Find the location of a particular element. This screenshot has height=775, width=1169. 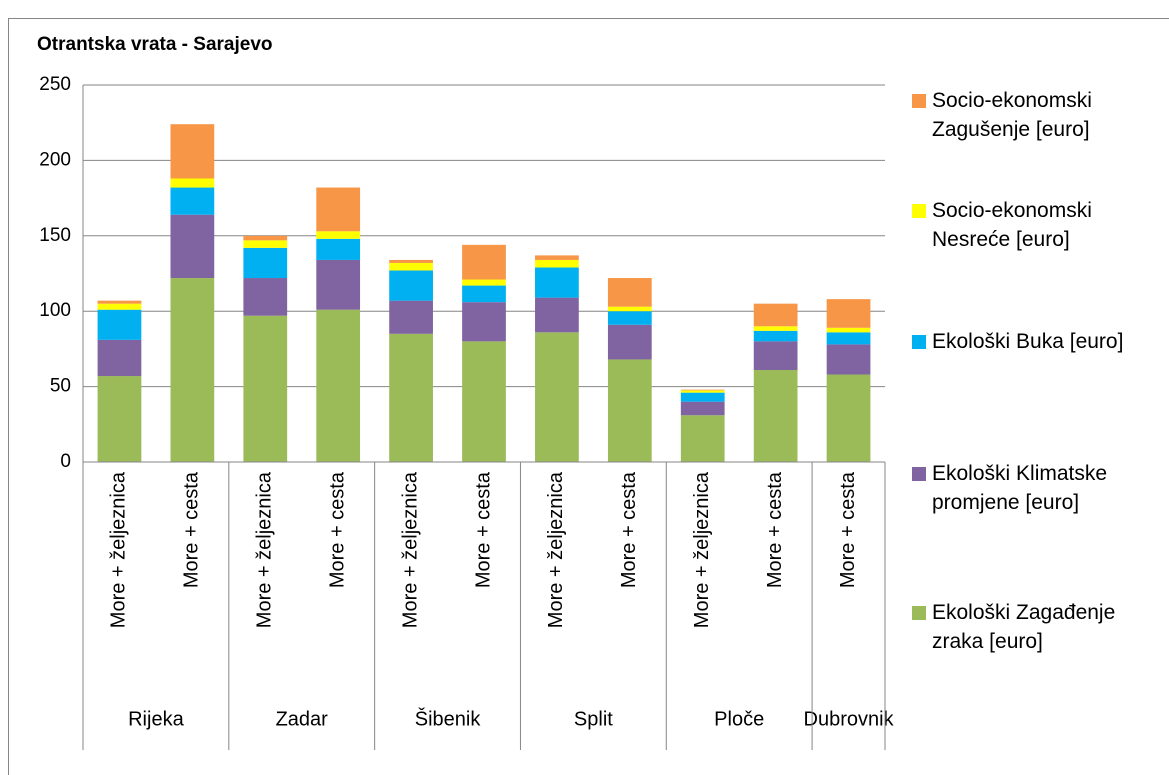

legend-label: Ekološki Klimatske promjene [euro] is located at coordinates (1020, 488).